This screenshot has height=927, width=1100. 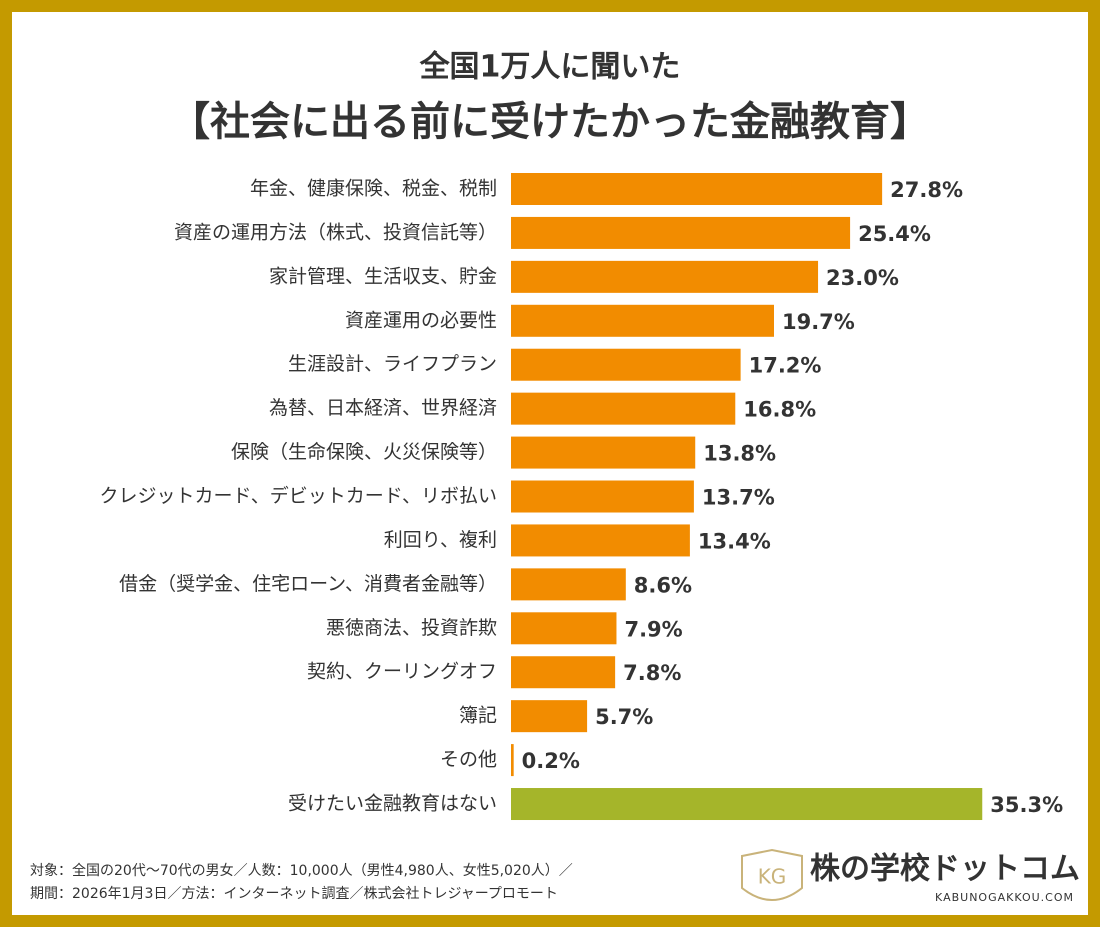 I want to click on value-label: 7.9%, so click(x=653, y=629).